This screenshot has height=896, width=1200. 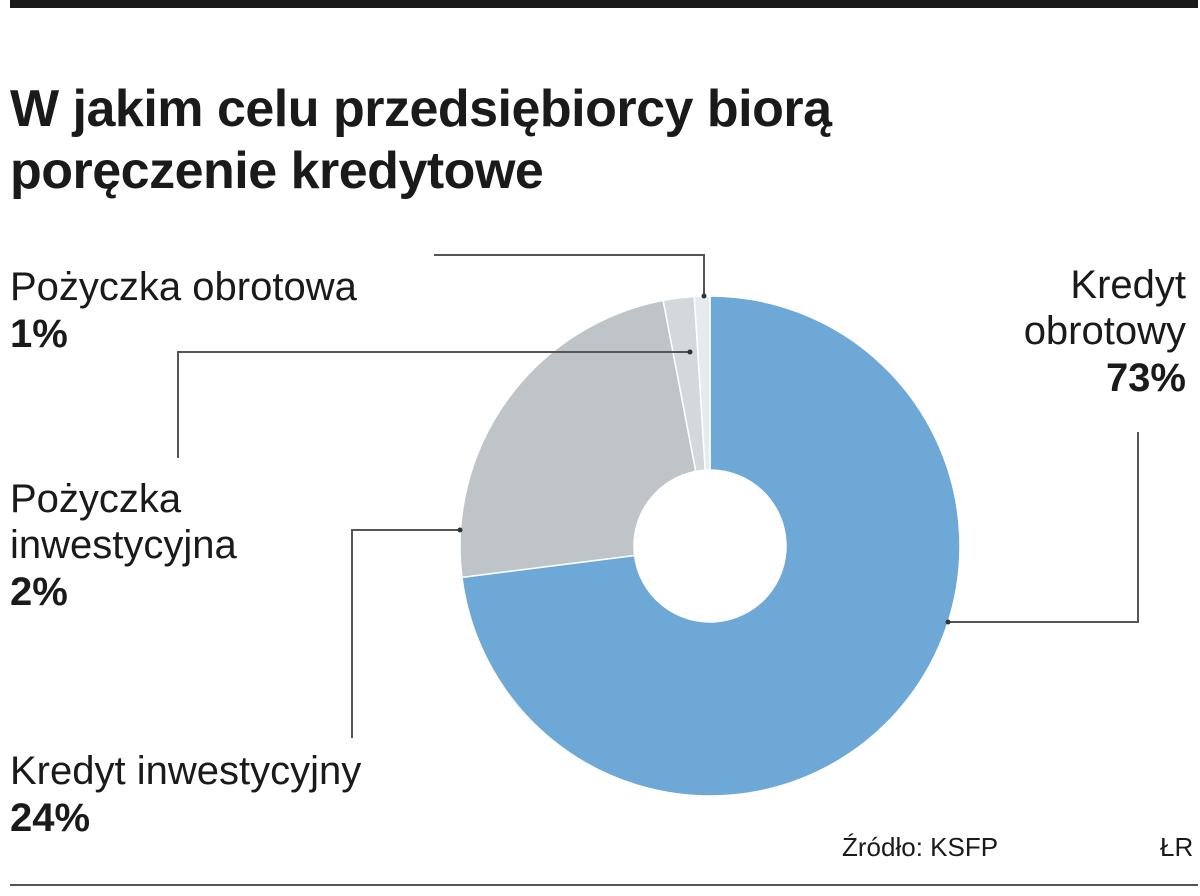 What do you see at coordinates (186, 771) in the screenshot?
I see `label-kredyt-inwestycyjny-name: Kredyt inwestycyjny` at bounding box center [186, 771].